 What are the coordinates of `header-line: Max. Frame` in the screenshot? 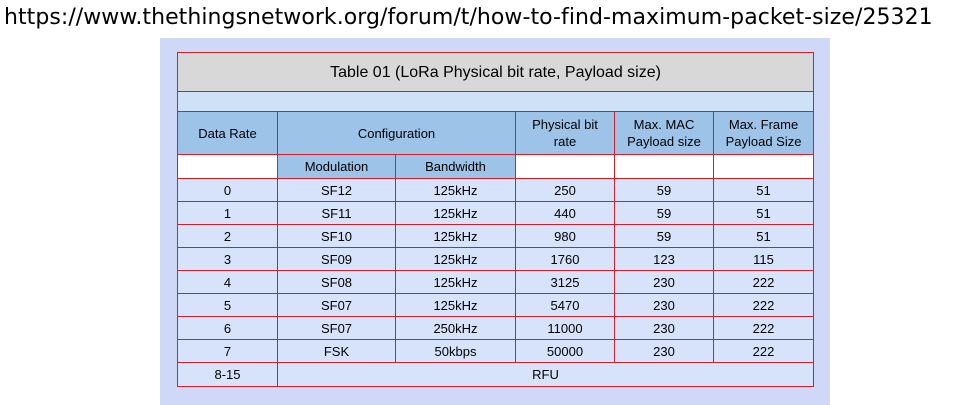 It's located at (763, 124).